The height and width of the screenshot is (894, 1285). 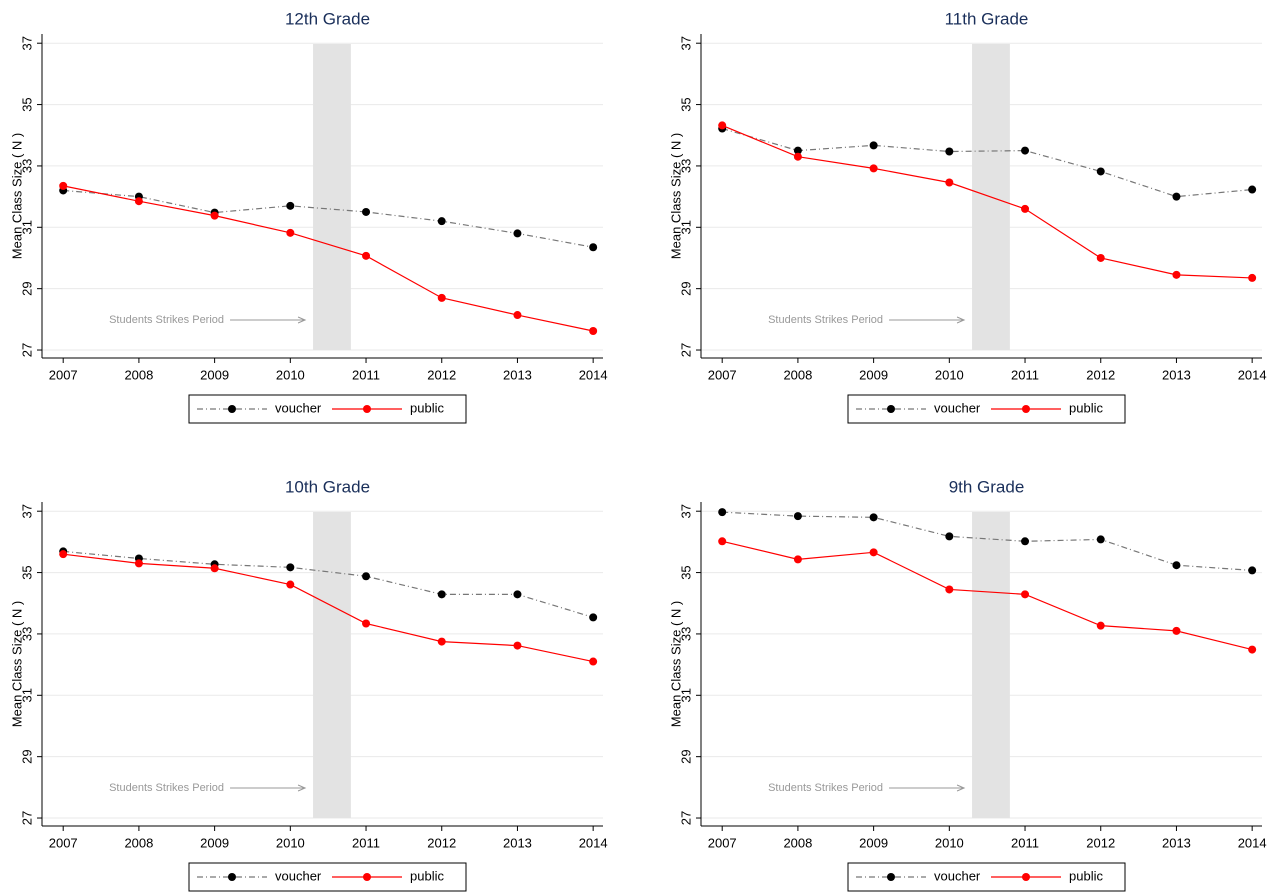 I want to click on annotation: Students Strikes Period, so click(x=166, y=320).